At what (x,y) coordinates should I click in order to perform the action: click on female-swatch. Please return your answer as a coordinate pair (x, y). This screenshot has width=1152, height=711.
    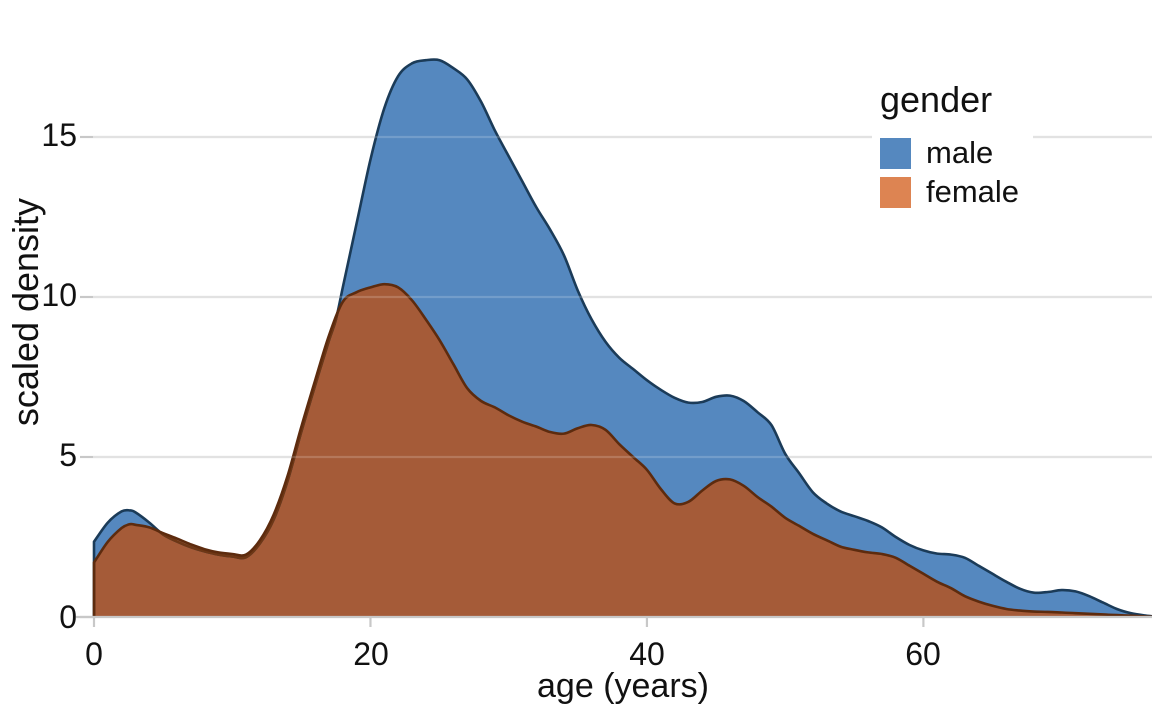
    Looking at the image, I should click on (895, 192).